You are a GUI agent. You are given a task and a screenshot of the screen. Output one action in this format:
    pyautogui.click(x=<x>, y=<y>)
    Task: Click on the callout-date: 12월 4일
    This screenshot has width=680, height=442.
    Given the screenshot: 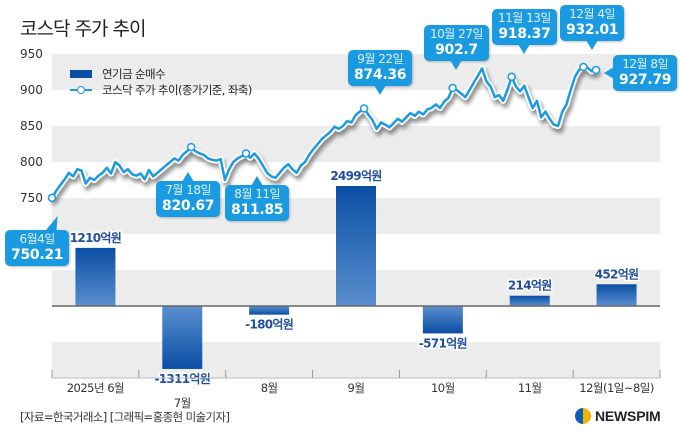 What is the action you would take?
    pyautogui.click(x=592, y=14)
    